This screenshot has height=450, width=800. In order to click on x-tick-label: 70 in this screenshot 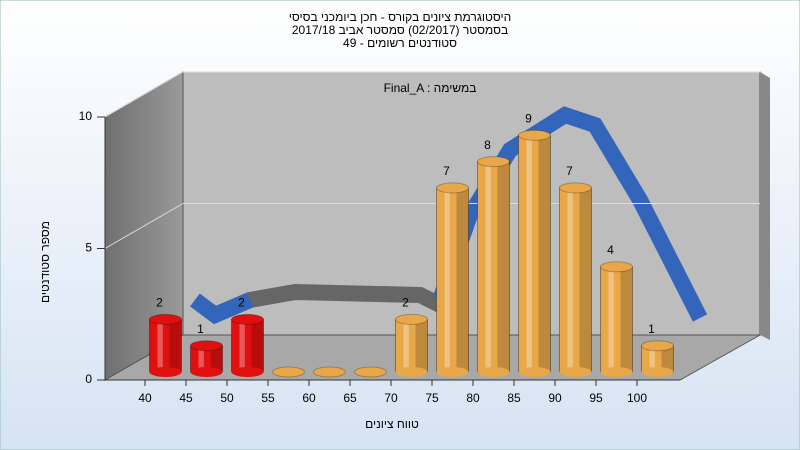, I will do `click(391, 398)`.